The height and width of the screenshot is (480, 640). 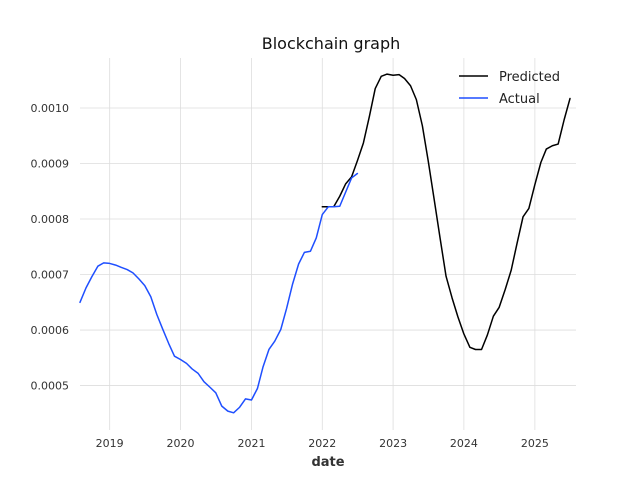 What do you see at coordinates (509, 88) in the screenshot?
I see `legend: Predicted Actual` at bounding box center [509, 88].